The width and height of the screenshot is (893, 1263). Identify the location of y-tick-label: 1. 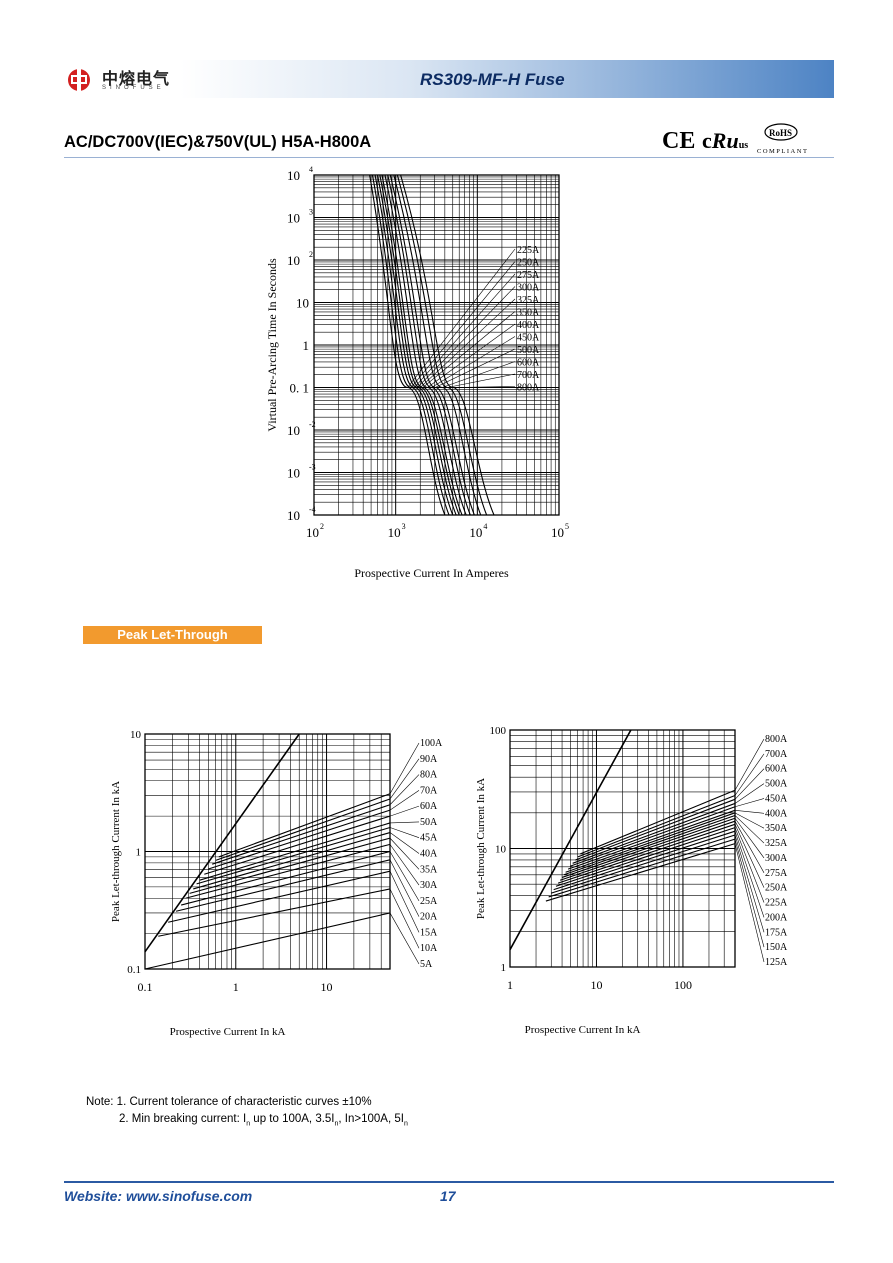
(139, 853).